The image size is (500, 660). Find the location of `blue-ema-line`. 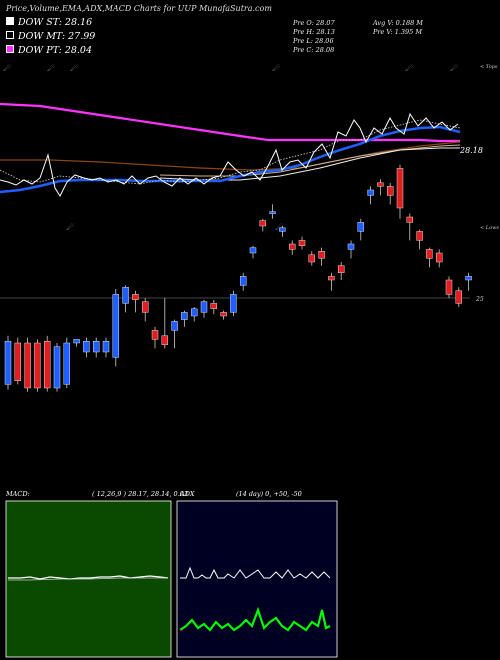

blue-ema-line is located at coordinates (230, 159).